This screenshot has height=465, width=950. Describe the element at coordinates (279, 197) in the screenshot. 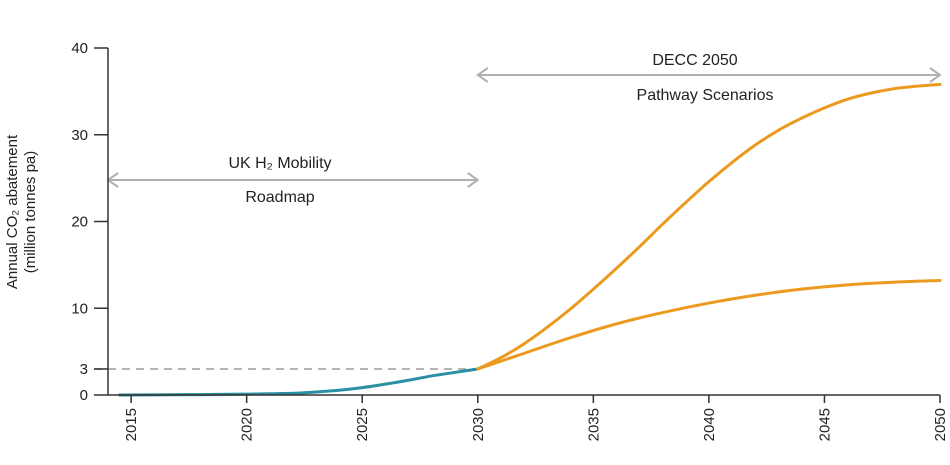

I see `annotation-label-line2: Roadmap` at that location.